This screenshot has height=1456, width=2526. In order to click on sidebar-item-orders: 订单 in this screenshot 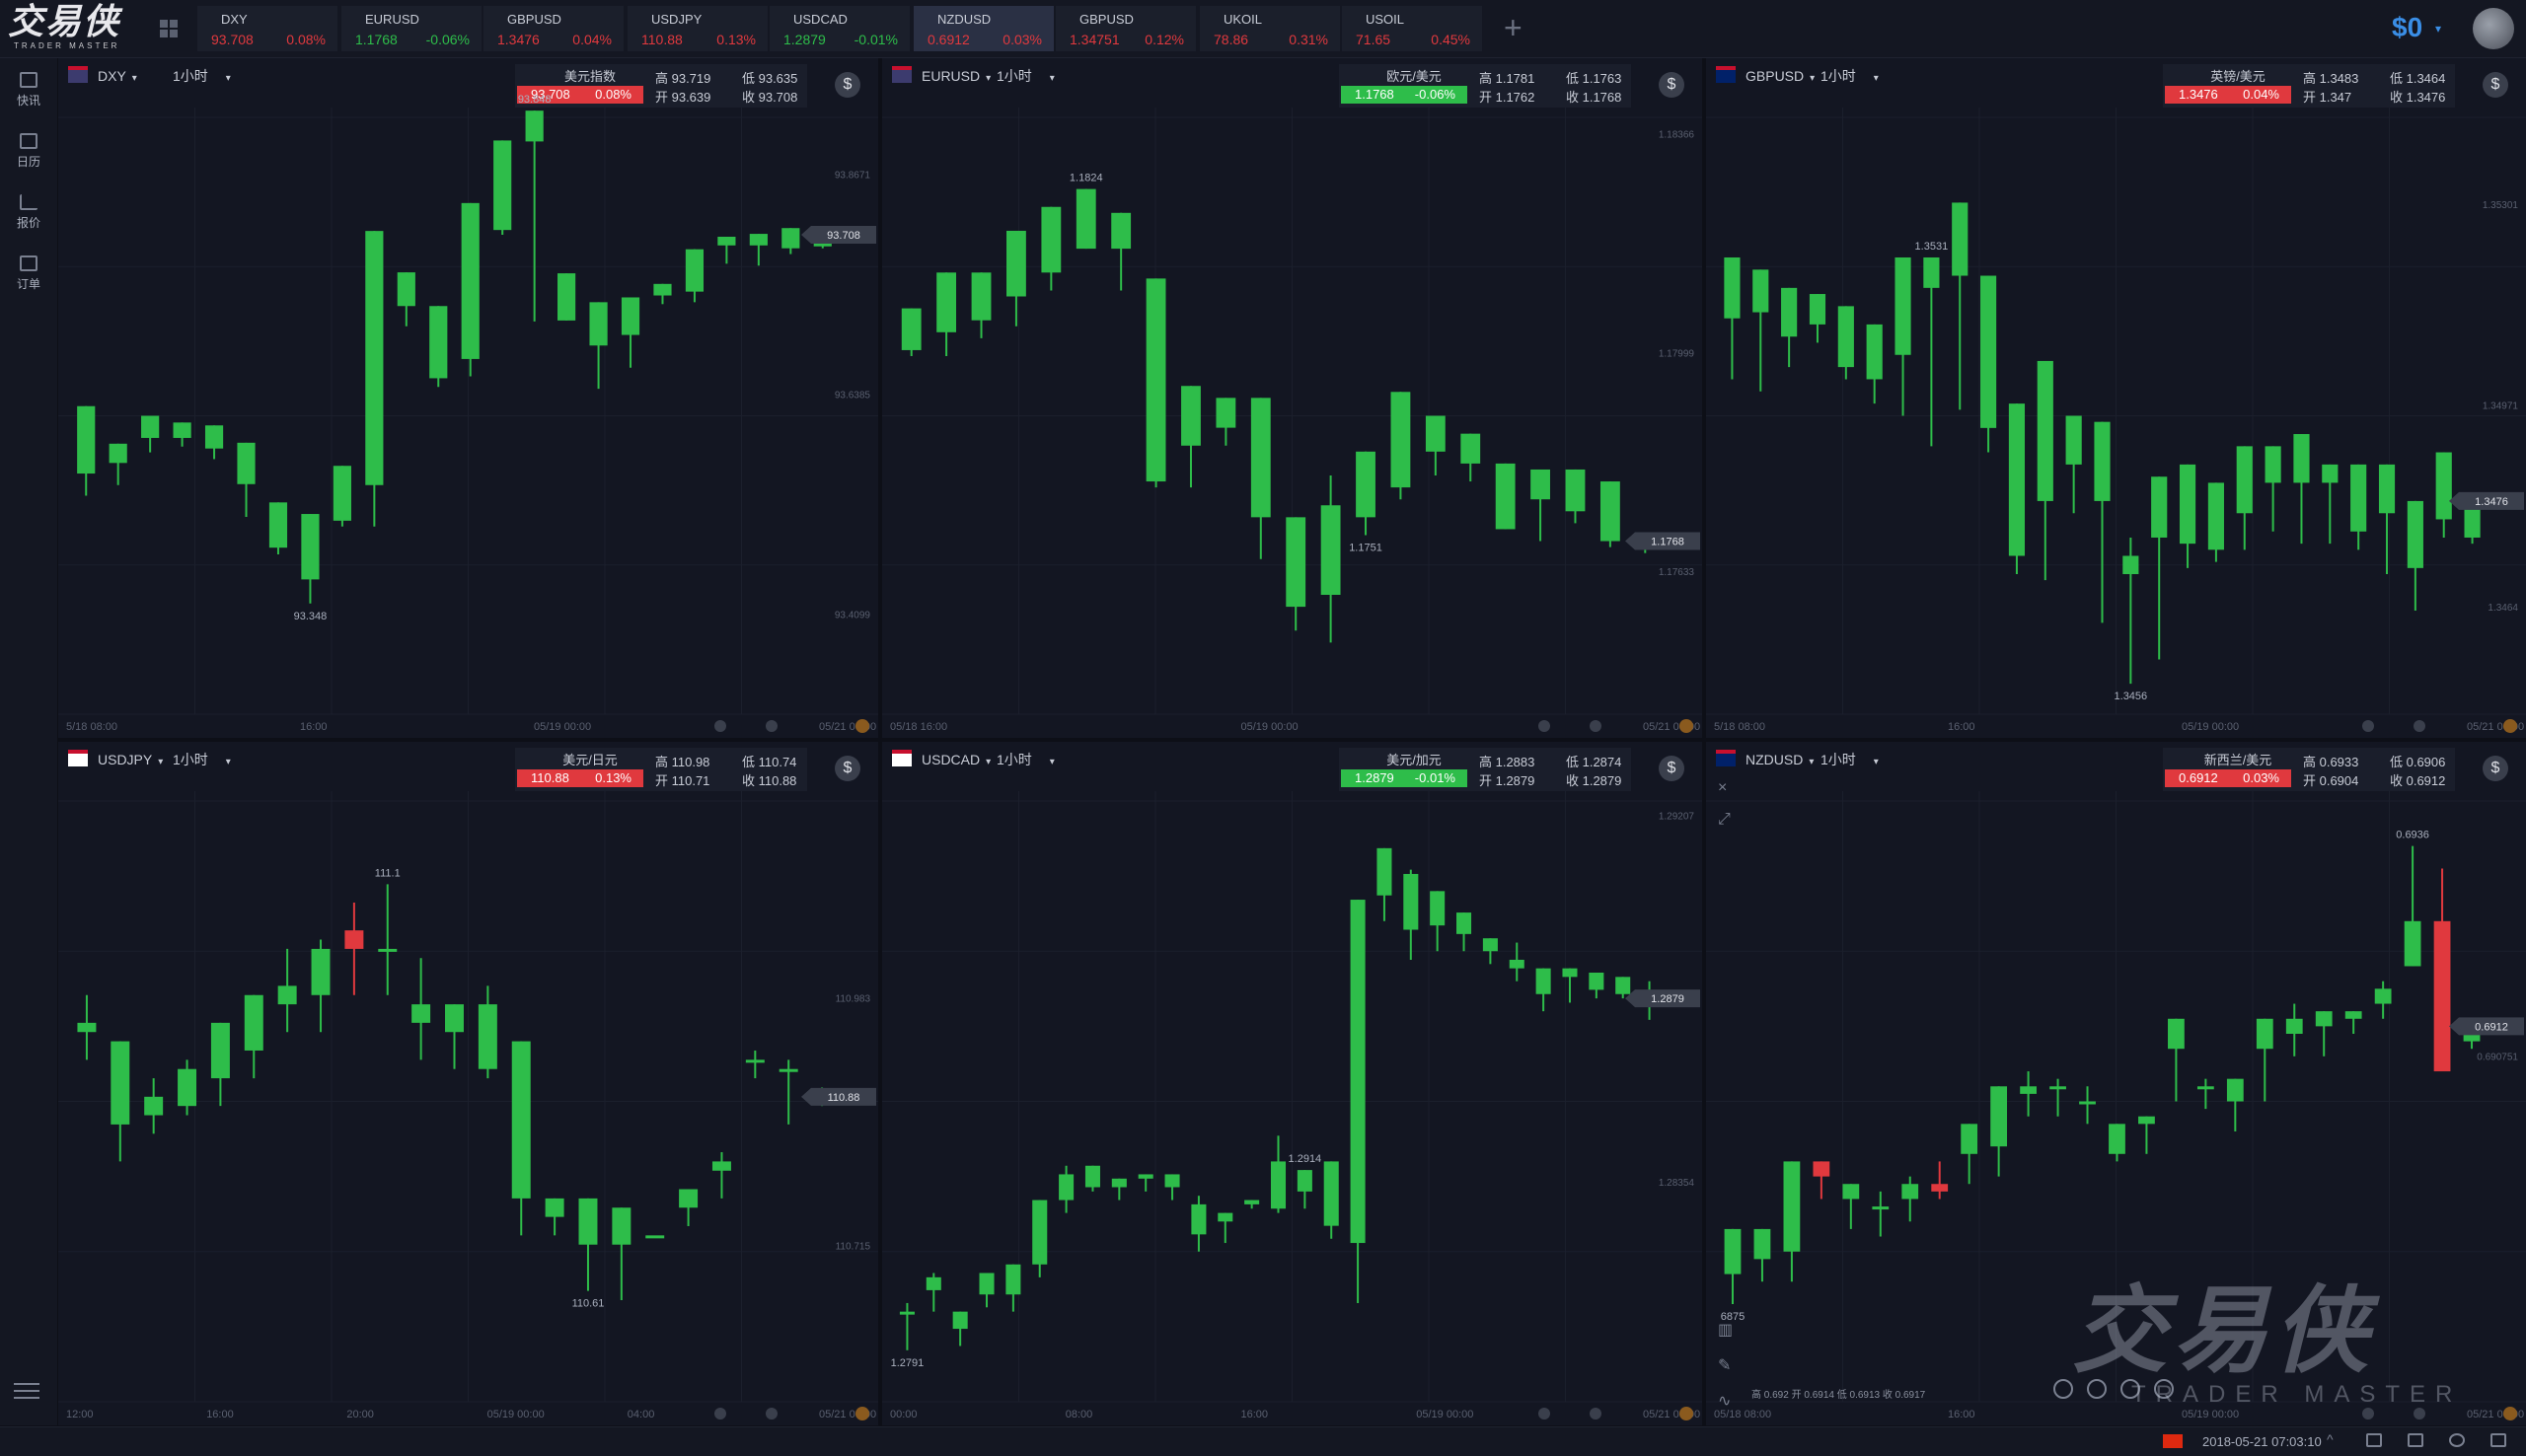, I will do `click(28, 273)`.